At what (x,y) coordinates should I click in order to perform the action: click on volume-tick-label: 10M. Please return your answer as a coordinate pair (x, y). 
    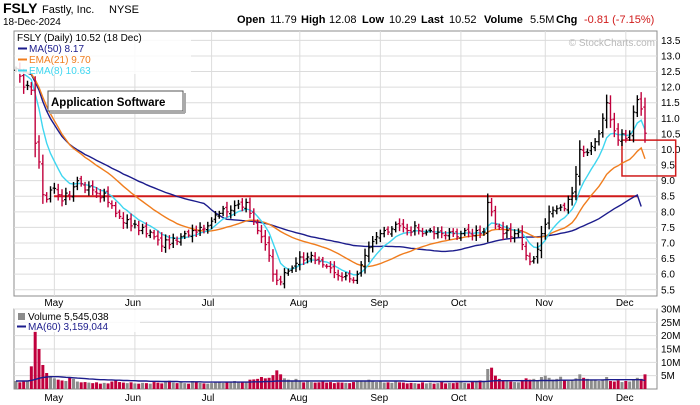
    Looking at the image, I should click on (670, 363).